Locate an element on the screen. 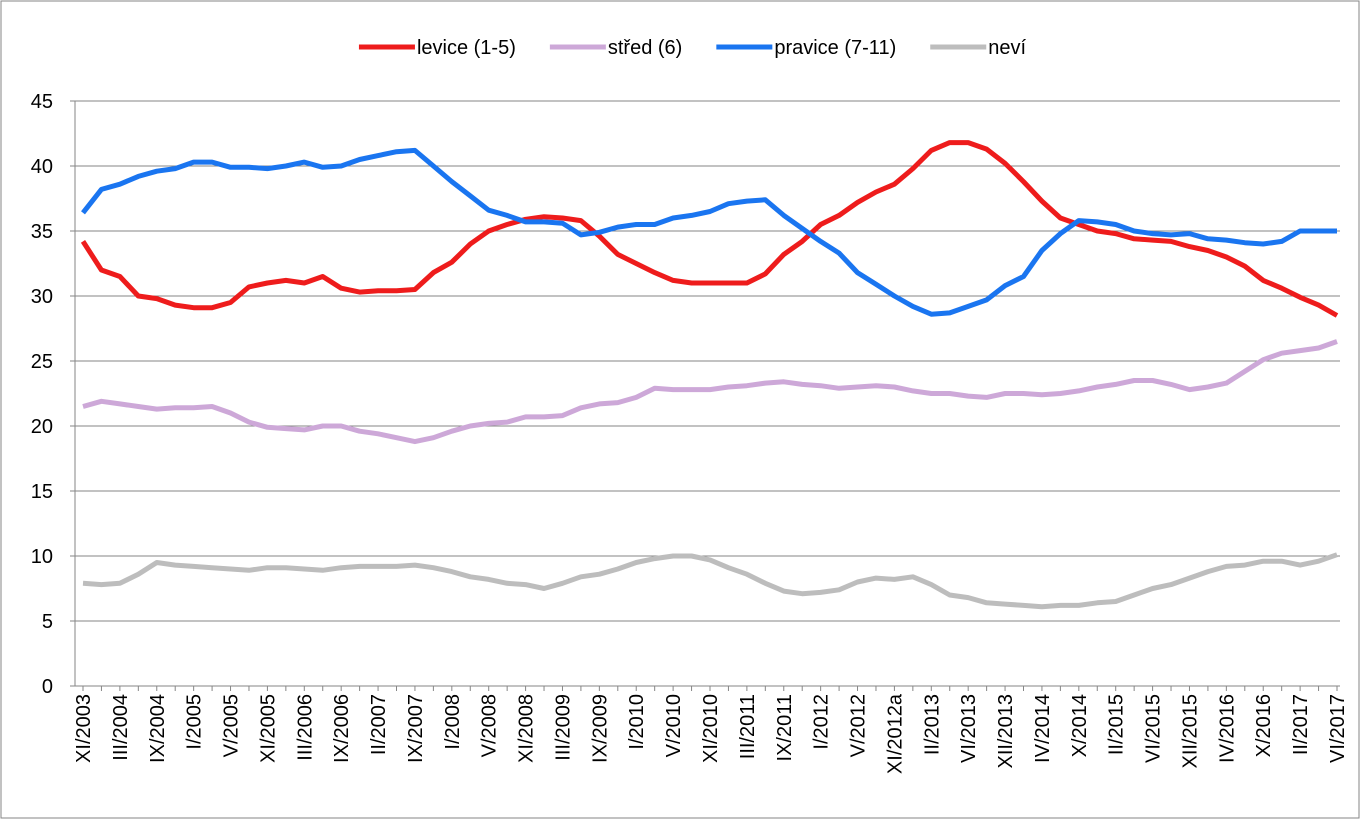 This screenshot has width=1361, height=820. x-tick-label: IV/2014 is located at coordinates (1043, 728).